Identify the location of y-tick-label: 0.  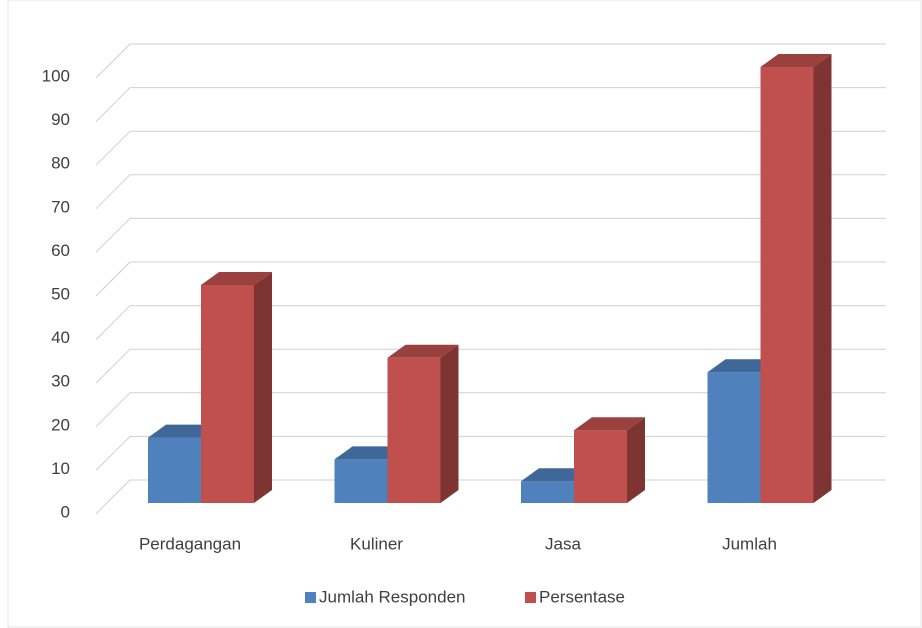
(65, 511).